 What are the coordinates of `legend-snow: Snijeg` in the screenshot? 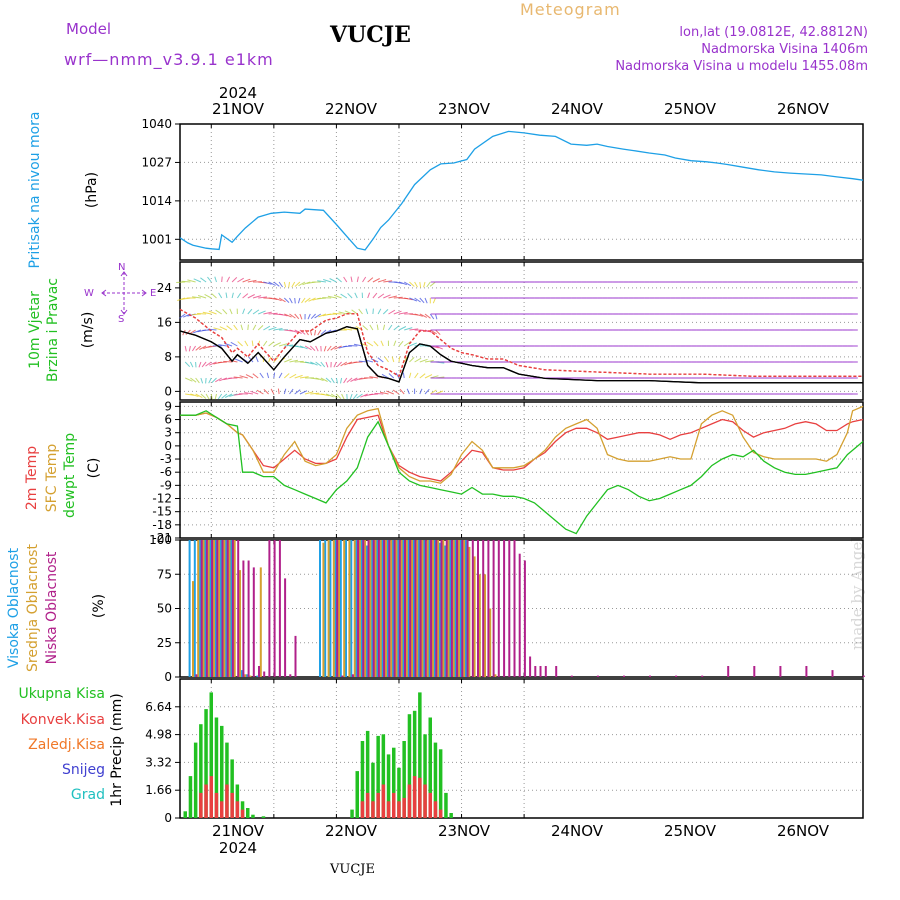 It's located at (83, 770).